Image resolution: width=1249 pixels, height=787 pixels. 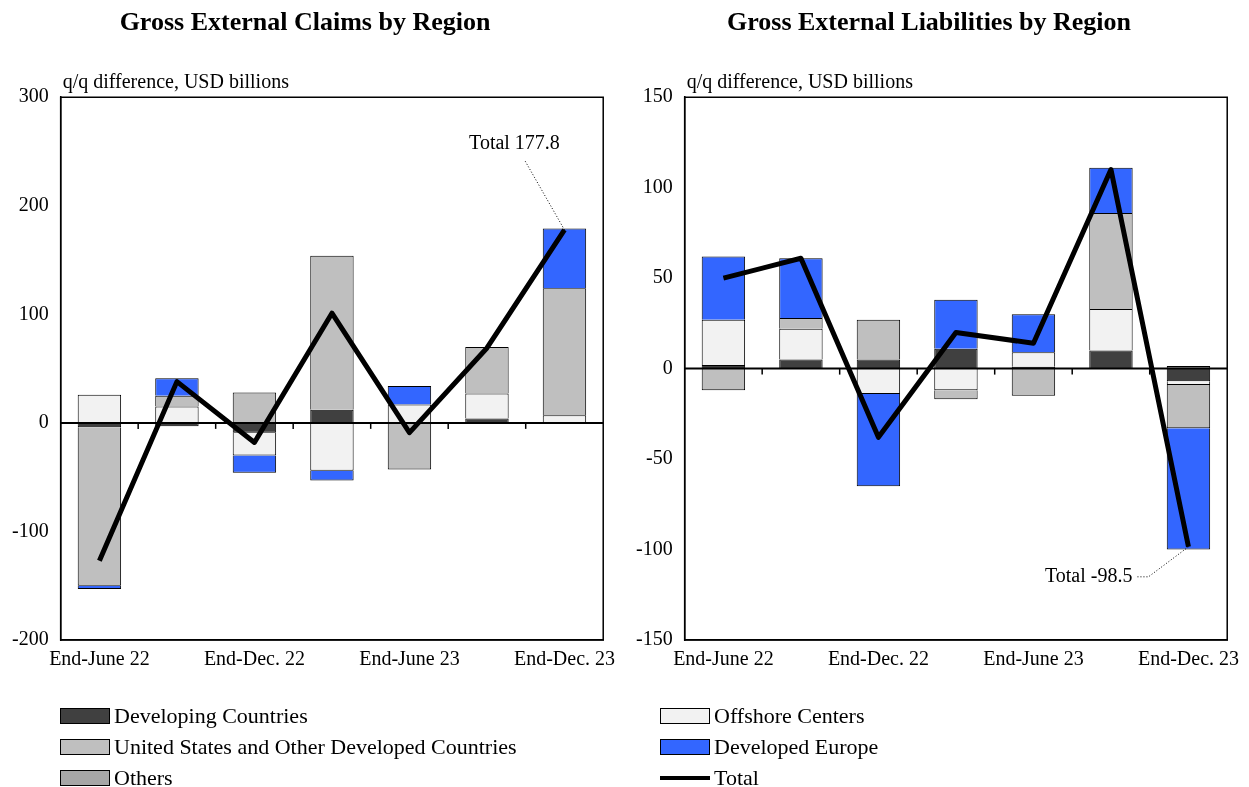 I want to click on legend-label: United States and Other Developed Countries, so click(x=315, y=747).